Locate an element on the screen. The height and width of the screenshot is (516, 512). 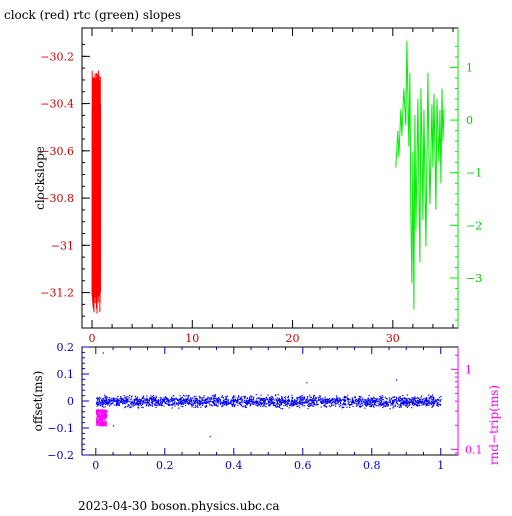
top-y2-tick-label: −3 is located at coordinates (474, 278).